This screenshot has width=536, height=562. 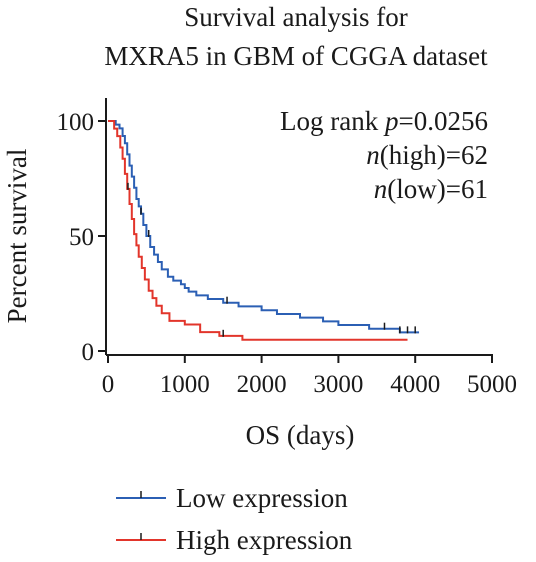 I want to click on legend-item-high: High expression, so click(x=234, y=540).